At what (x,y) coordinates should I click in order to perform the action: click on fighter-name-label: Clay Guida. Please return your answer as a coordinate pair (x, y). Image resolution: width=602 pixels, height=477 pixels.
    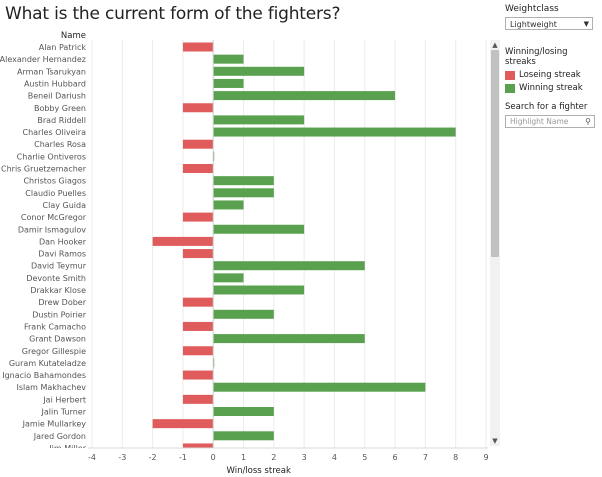
    Looking at the image, I should click on (65, 205).